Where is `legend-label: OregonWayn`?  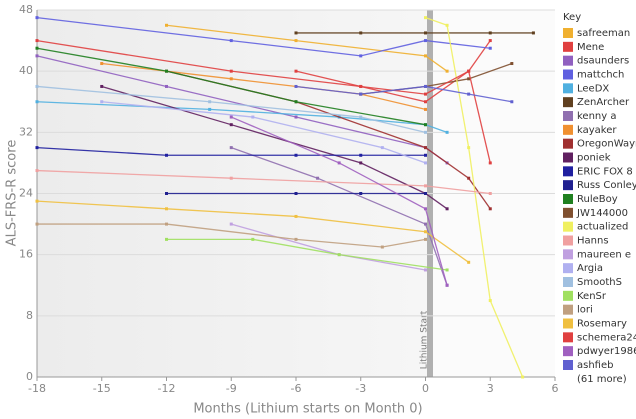
legend-label: OregonWayn is located at coordinates (606, 144).